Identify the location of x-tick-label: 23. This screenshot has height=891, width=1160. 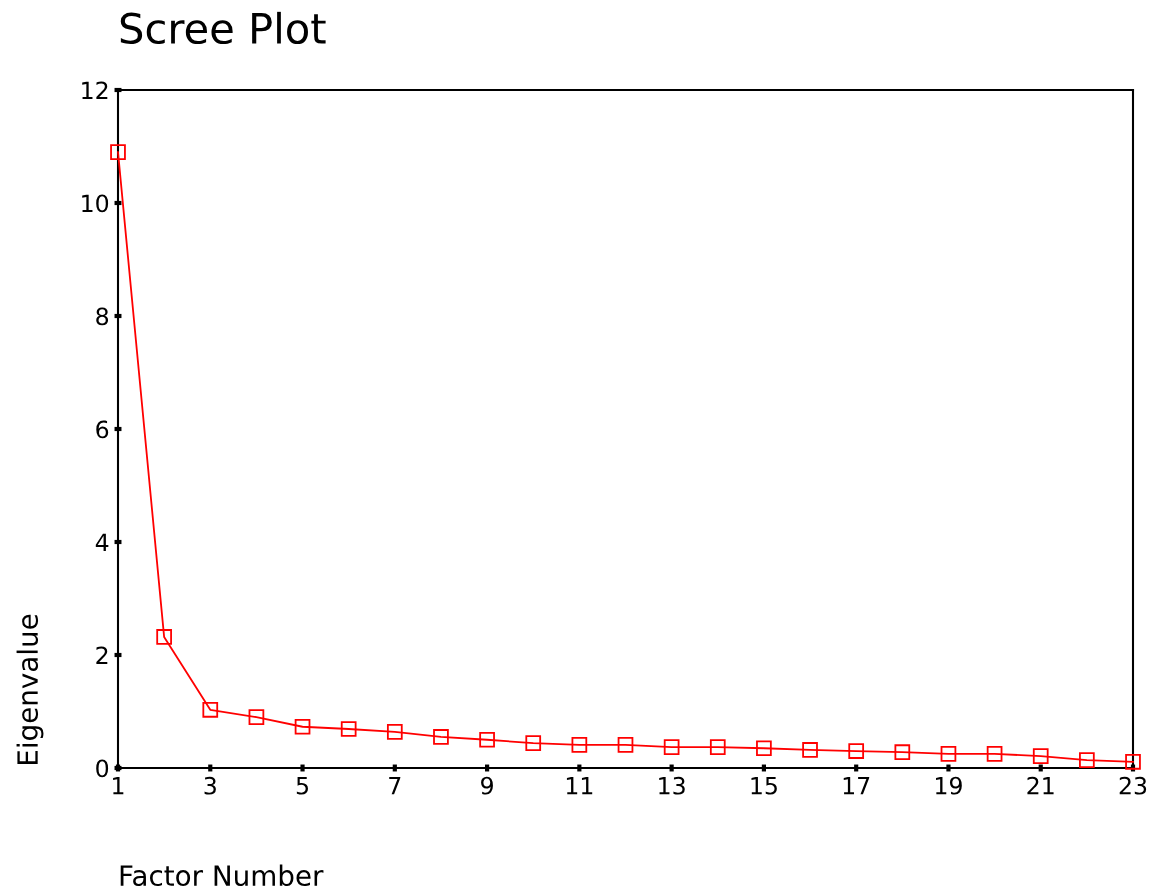
(1133, 785).